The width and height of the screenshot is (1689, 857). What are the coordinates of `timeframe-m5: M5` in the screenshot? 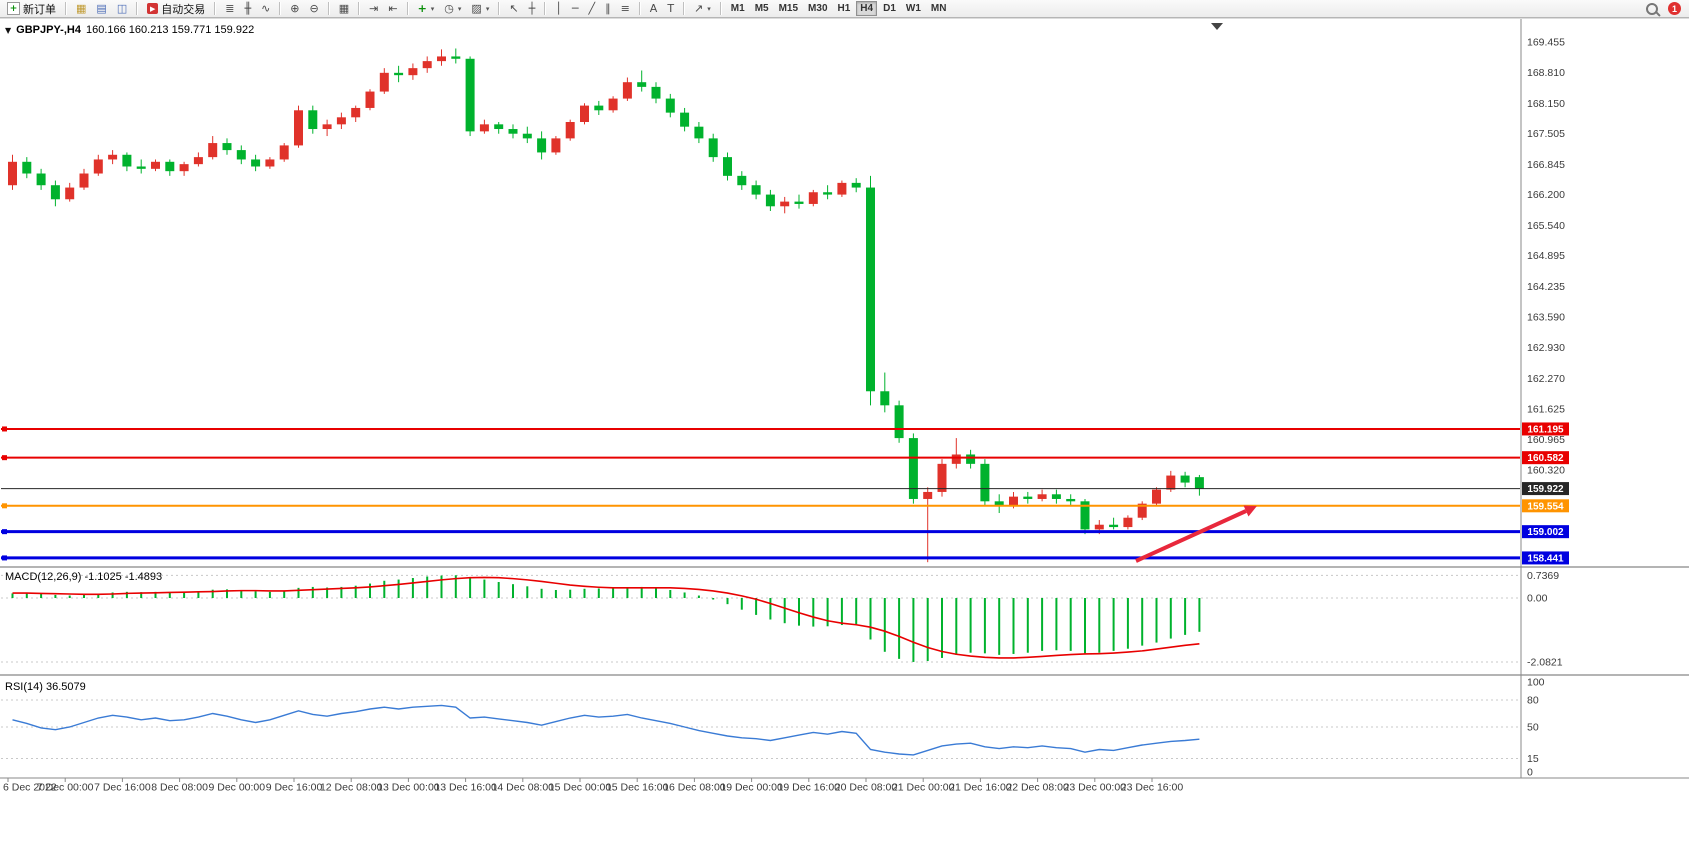 It's located at (762, 8).